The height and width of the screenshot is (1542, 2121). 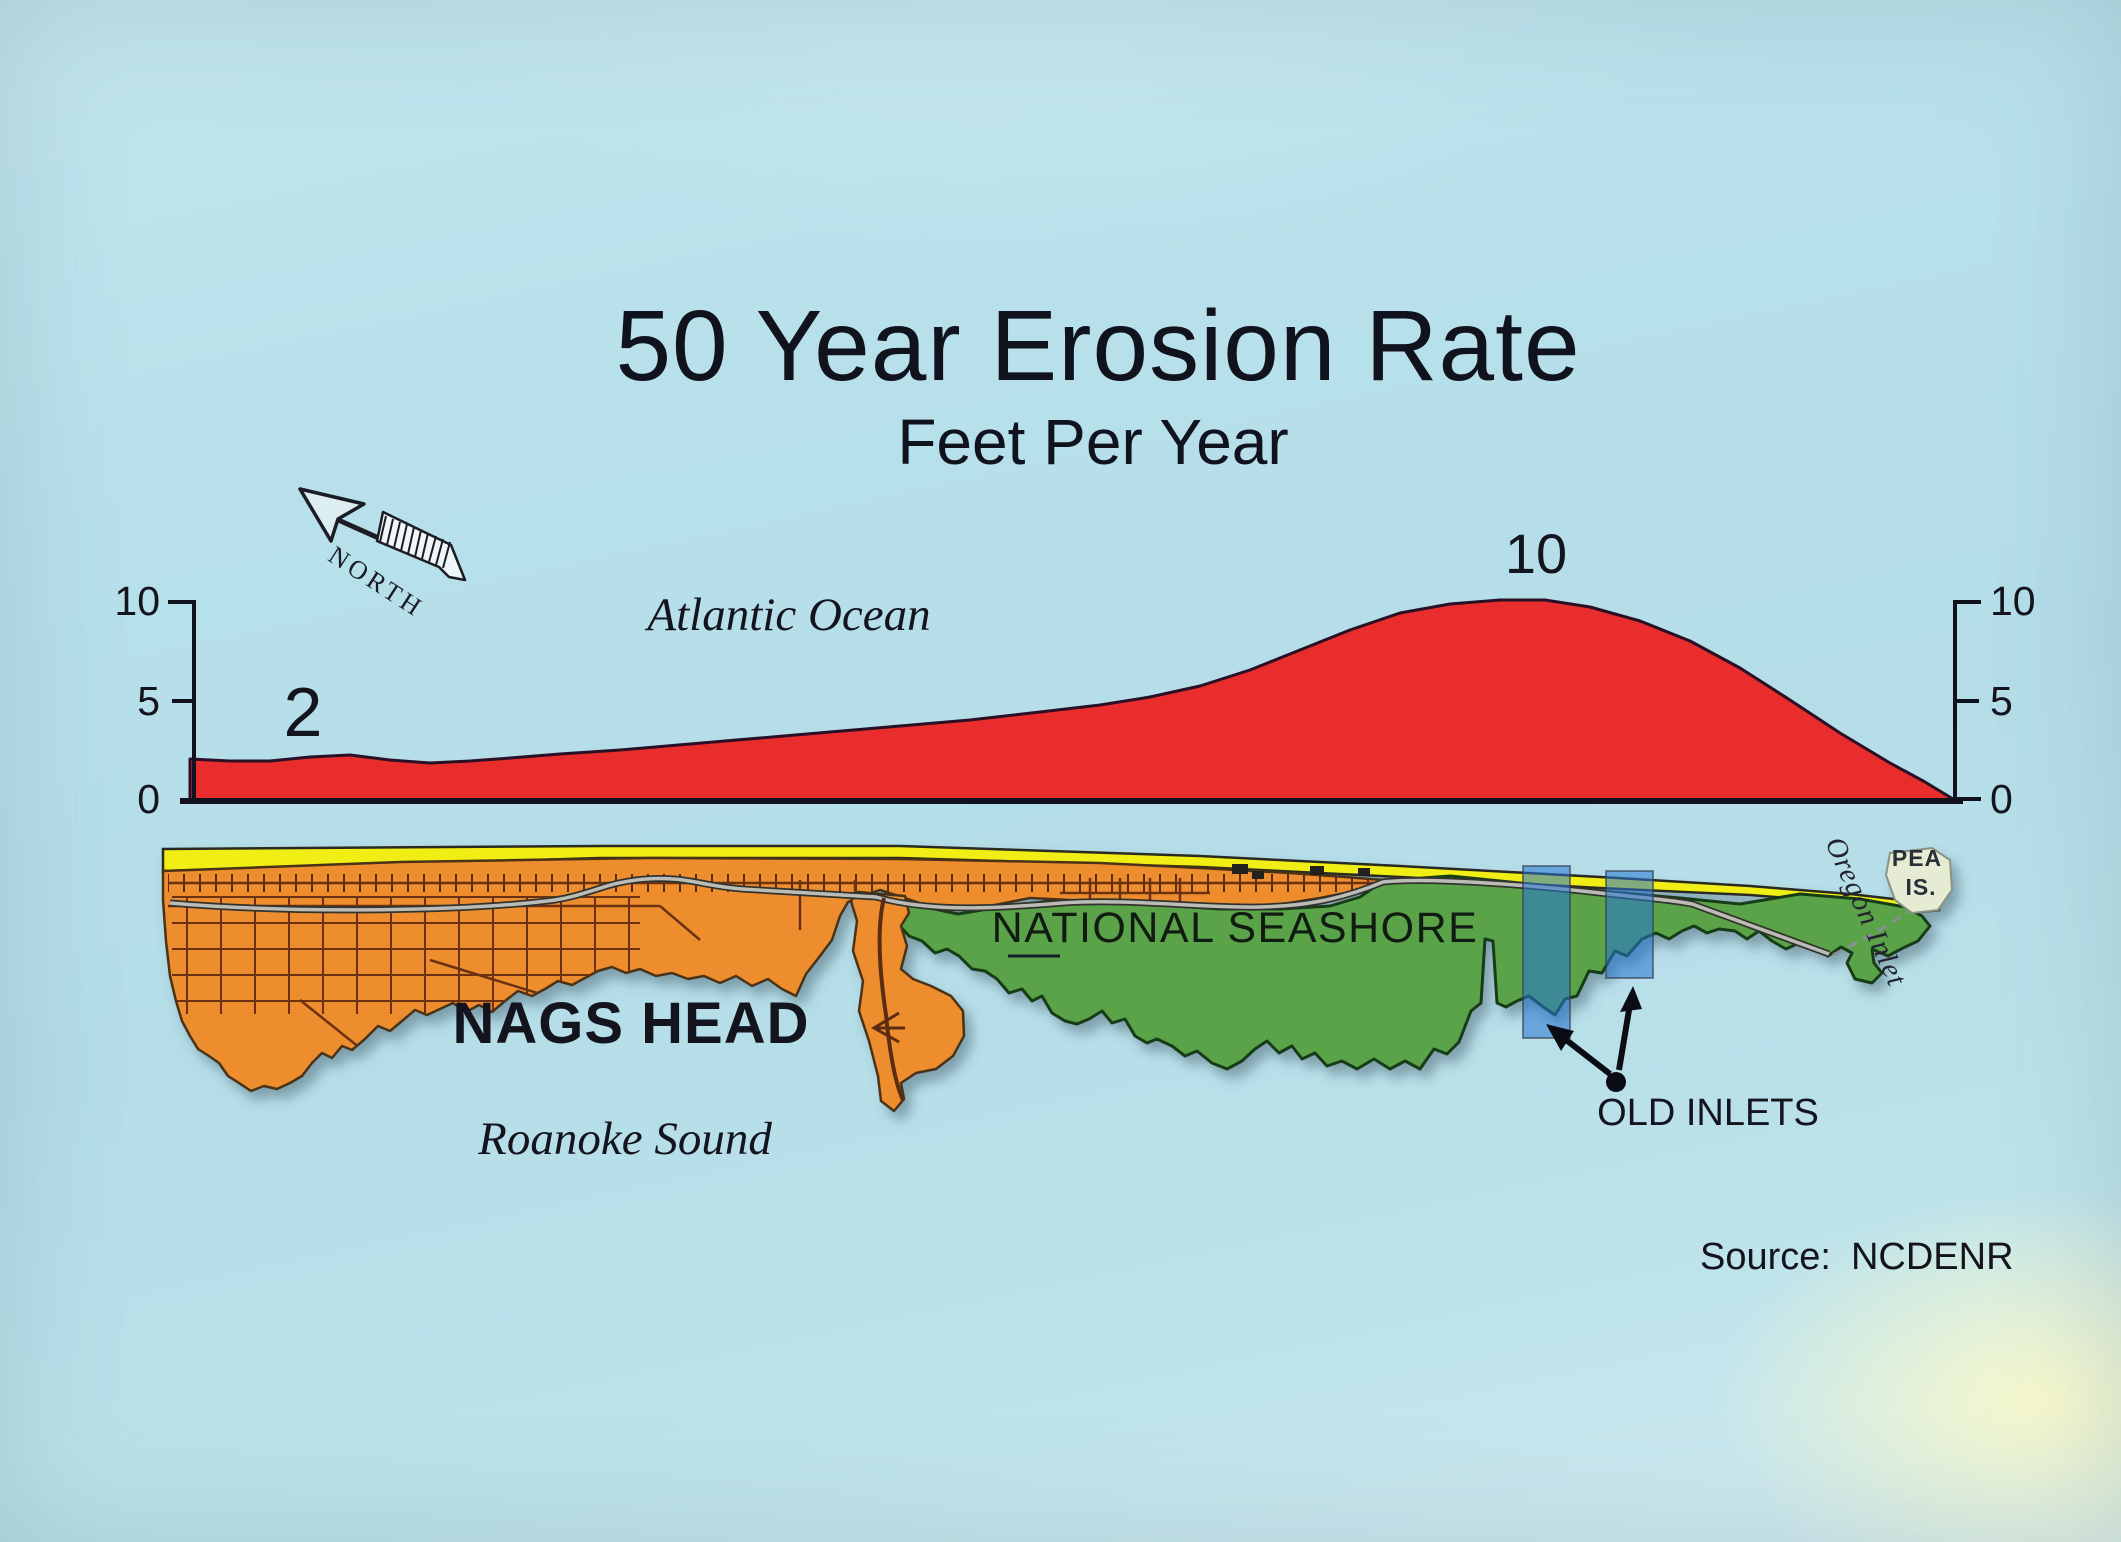 I want to click on strip-buildings, so click(x=1301, y=871).